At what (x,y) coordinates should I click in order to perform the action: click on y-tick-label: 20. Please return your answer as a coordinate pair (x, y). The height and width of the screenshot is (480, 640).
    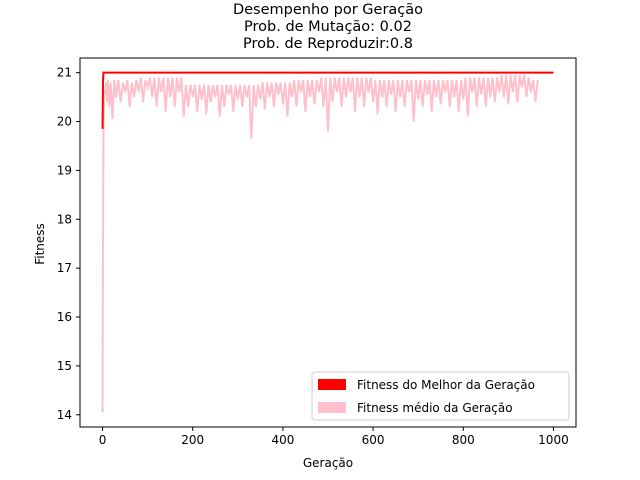
    Looking at the image, I should click on (64, 122).